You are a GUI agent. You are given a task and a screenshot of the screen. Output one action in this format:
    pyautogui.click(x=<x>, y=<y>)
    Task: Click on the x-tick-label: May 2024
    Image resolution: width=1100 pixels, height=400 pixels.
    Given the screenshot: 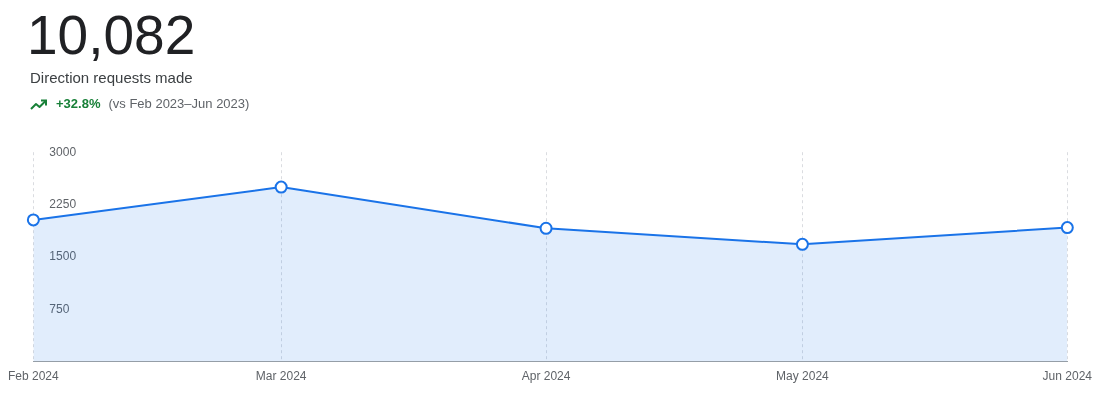 What is the action you would take?
    pyautogui.click(x=803, y=376)
    